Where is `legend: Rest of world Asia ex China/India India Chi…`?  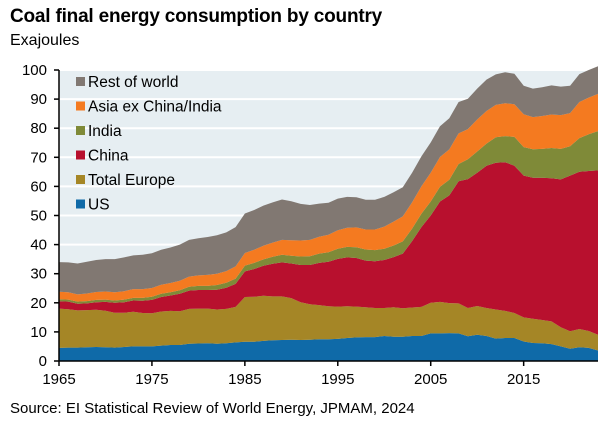
legend: Rest of world Asia ex China/India India Chi… is located at coordinates (149, 144).